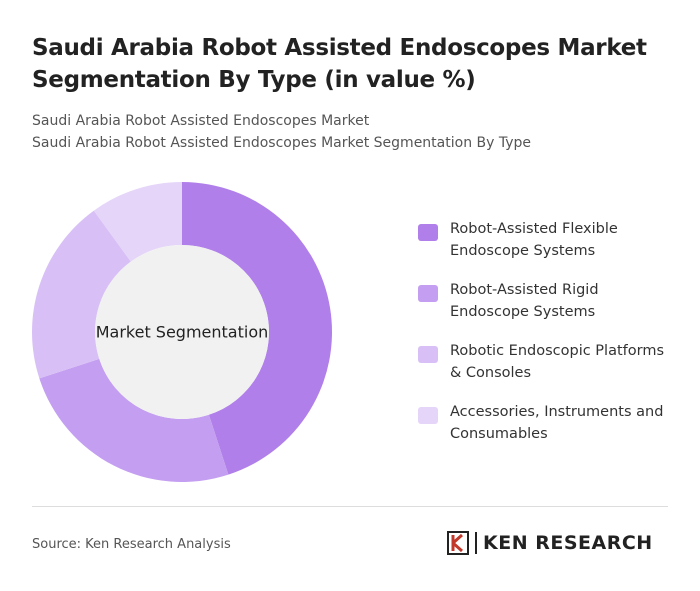  Describe the element at coordinates (350, 506) in the screenshot. I see `divider` at that location.